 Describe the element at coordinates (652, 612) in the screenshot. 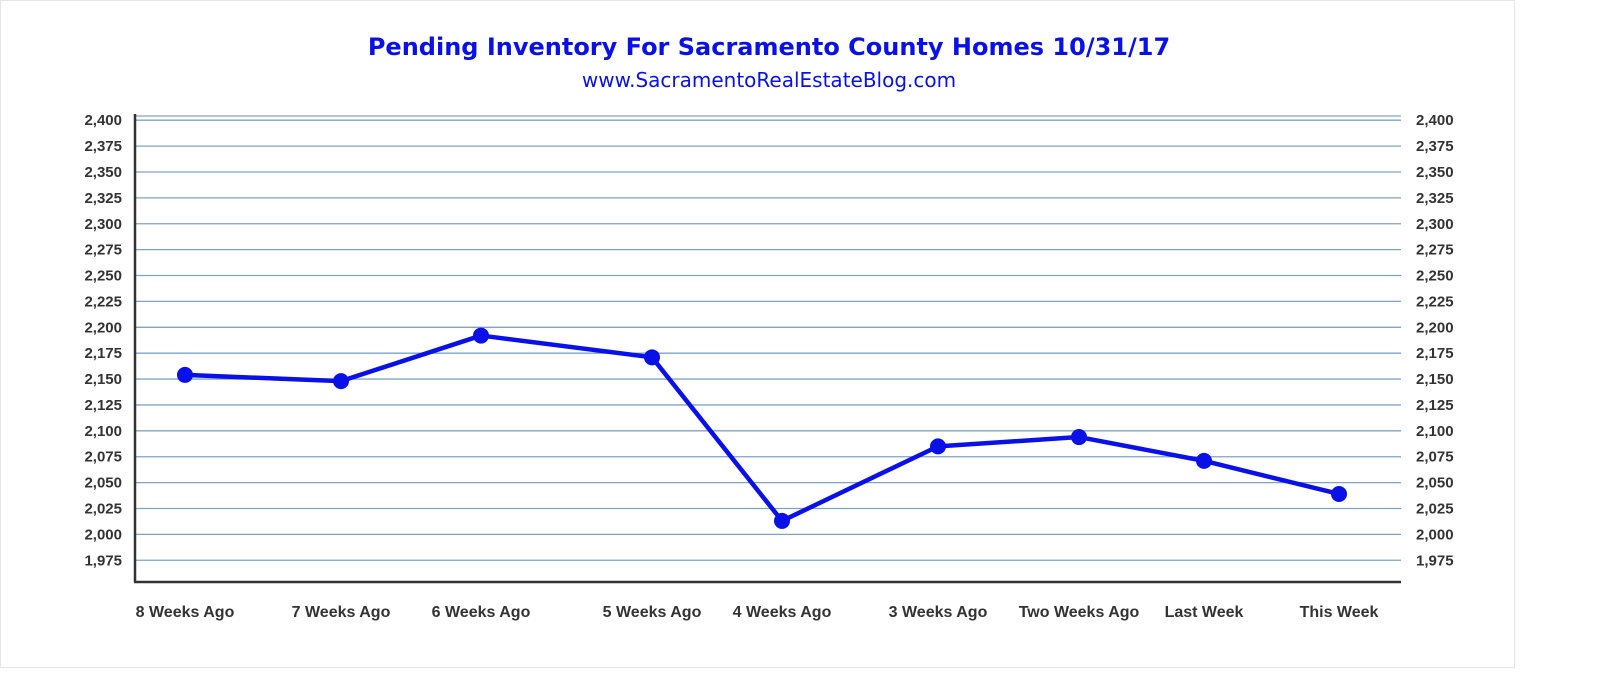

I see `x-tick-label: 5 Weeks Ago` at that location.